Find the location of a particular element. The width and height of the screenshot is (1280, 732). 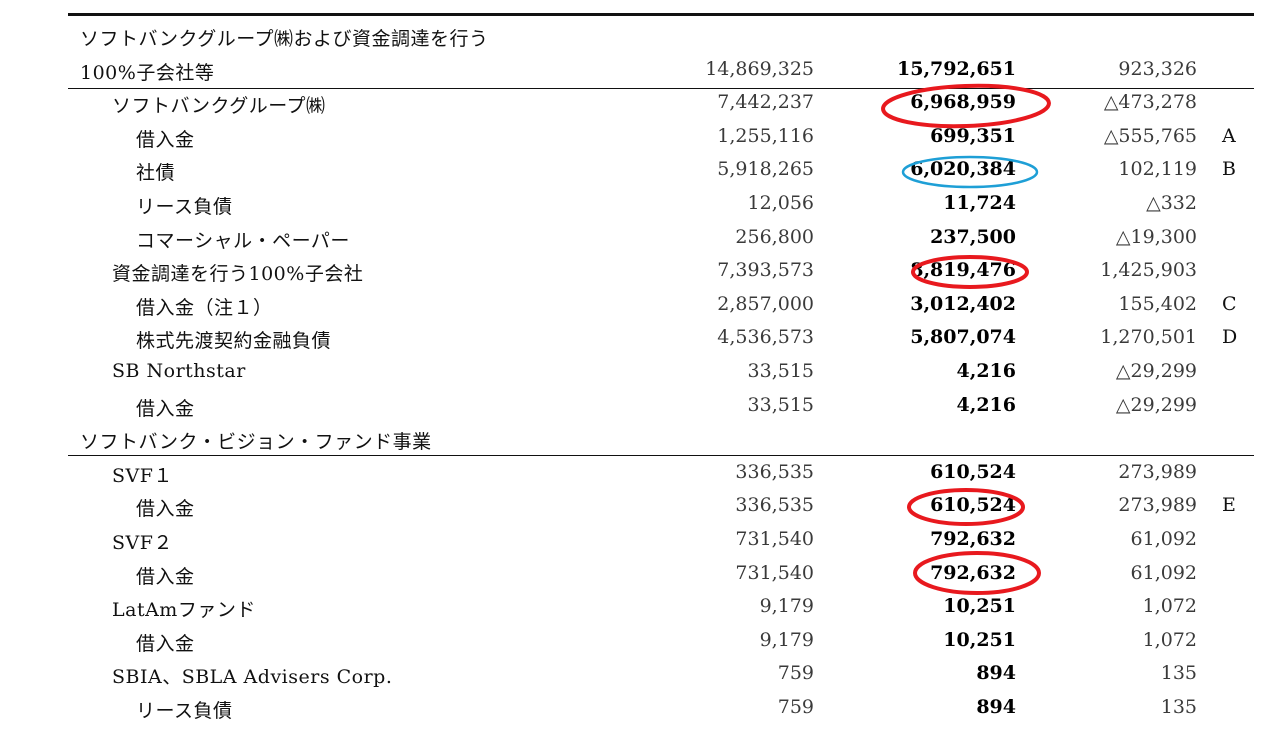

value-change: 155,402 is located at coordinates (1157, 303).